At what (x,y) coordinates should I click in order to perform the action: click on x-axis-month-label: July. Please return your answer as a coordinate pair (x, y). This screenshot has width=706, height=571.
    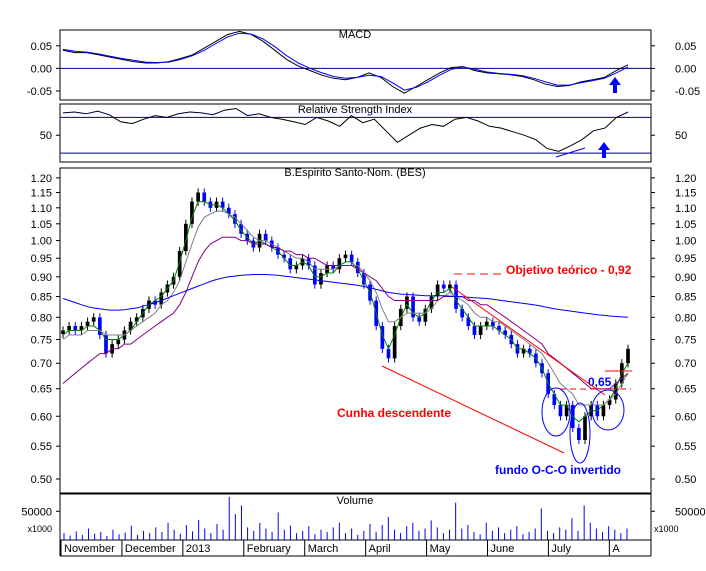
    Looking at the image, I should click on (561, 549).